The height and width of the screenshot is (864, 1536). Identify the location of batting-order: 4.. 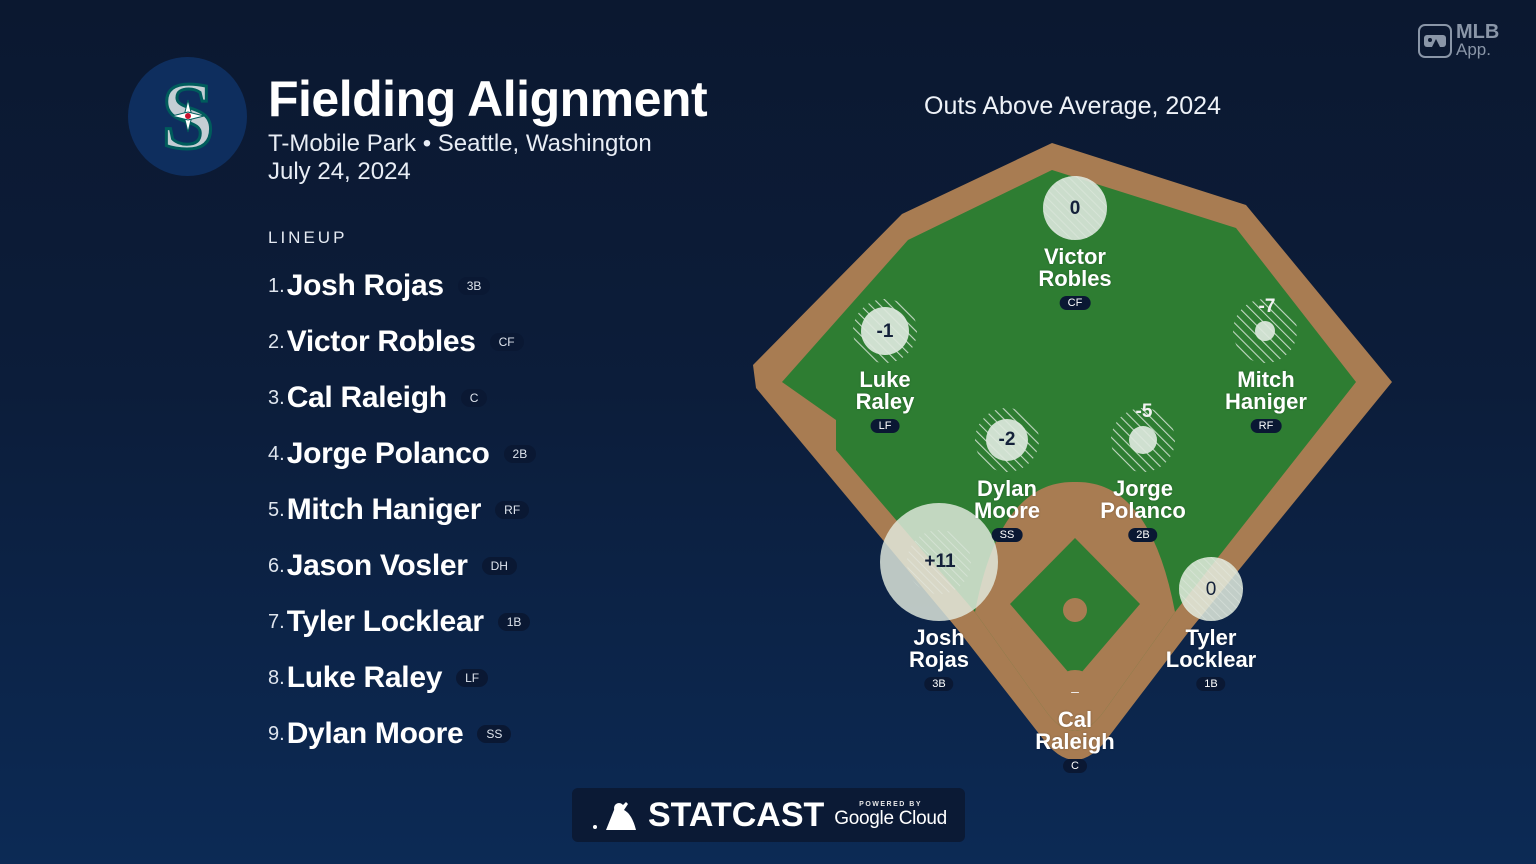
(276, 453).